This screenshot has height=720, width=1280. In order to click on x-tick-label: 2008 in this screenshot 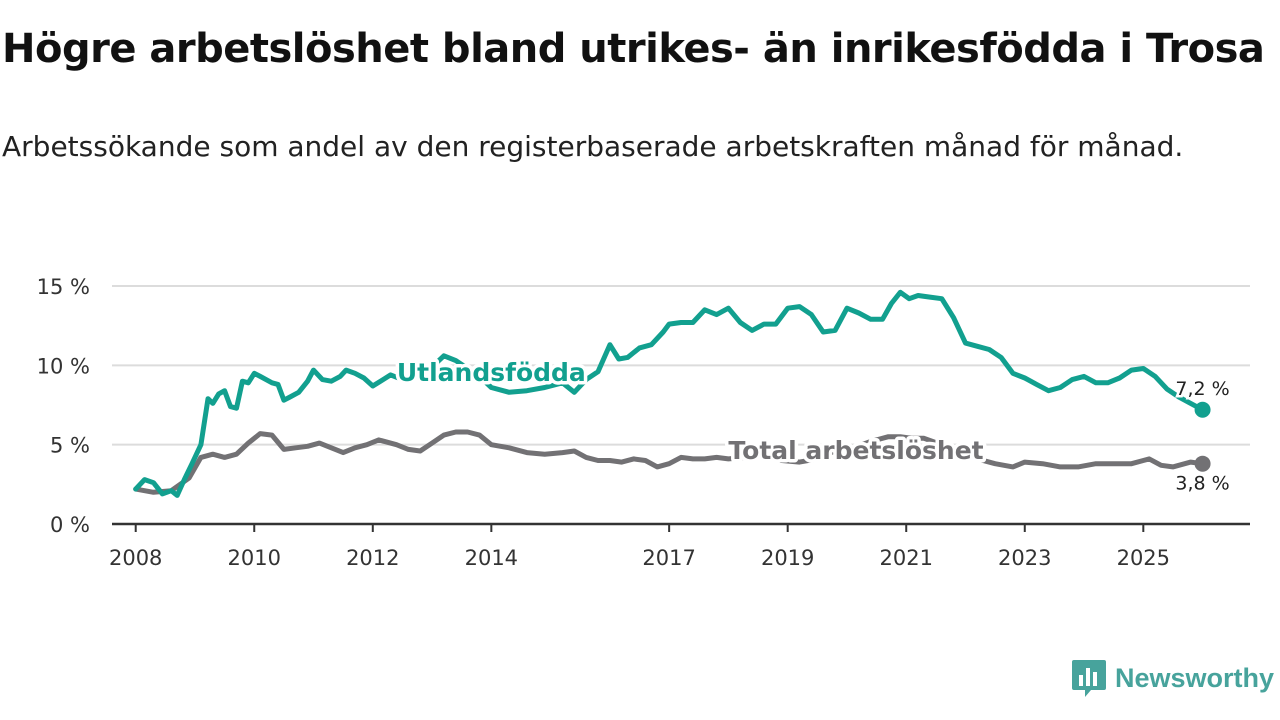, I will do `click(135, 558)`.